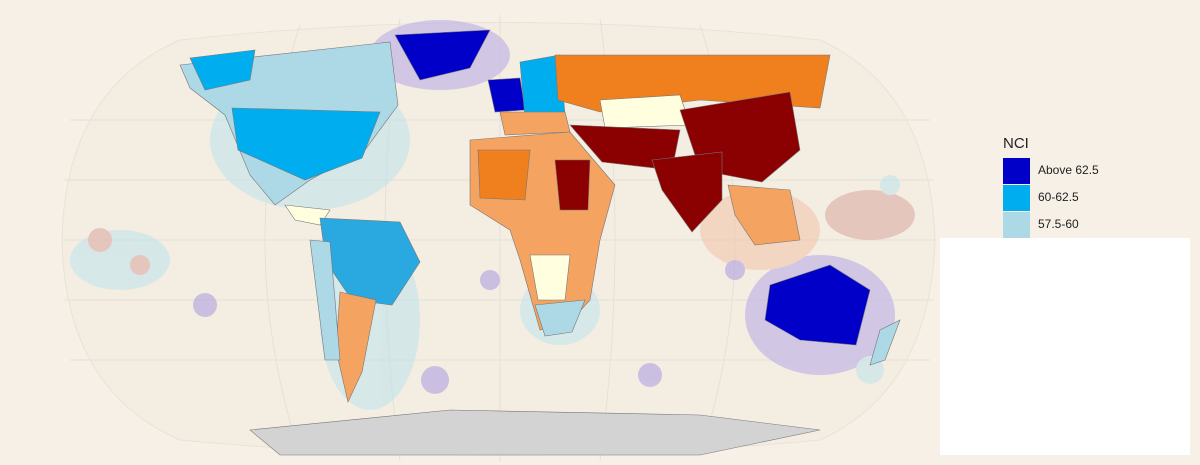 This screenshot has width=1200, height=465. What do you see at coordinates (1068, 170) in the screenshot?
I see `legend-label: Above 62.5` at bounding box center [1068, 170].